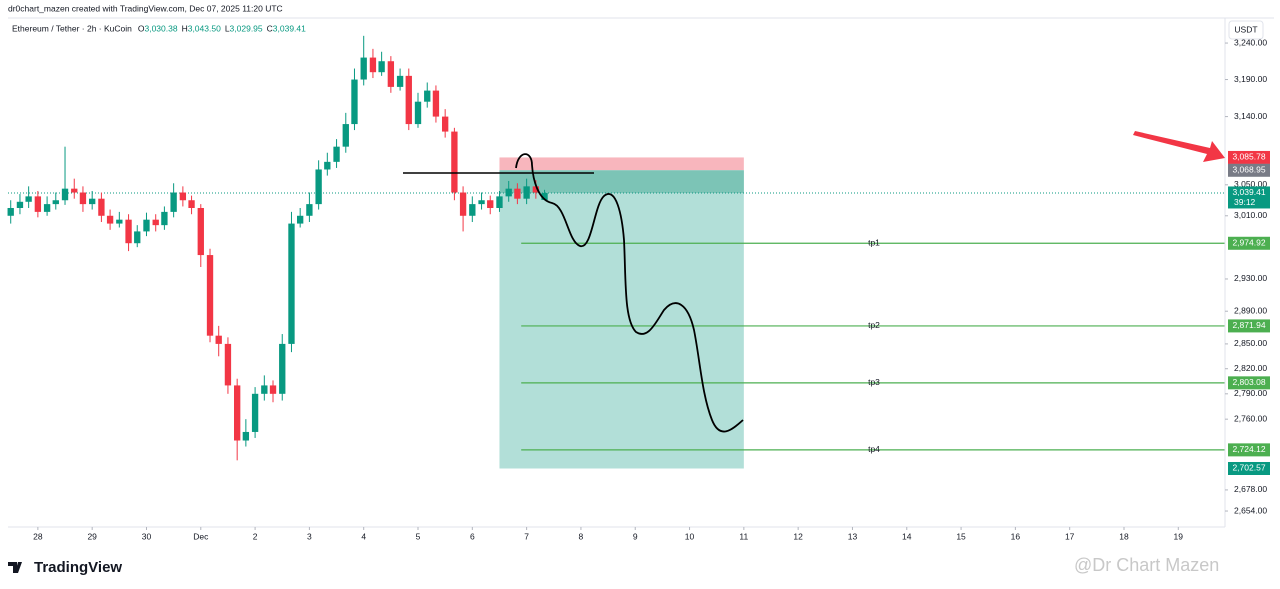  Describe the element at coordinates (227, 28) in the screenshot. I see `ohlc-key: L` at that location.